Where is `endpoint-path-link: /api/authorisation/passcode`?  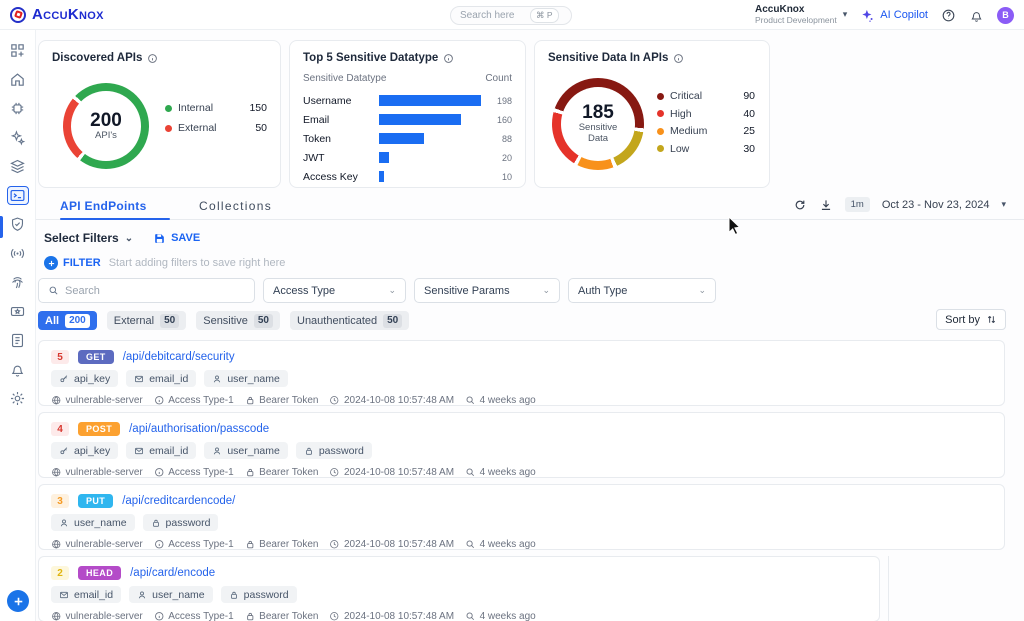
endpoint-path-link: /api/authorisation/passcode is located at coordinates (199, 429).